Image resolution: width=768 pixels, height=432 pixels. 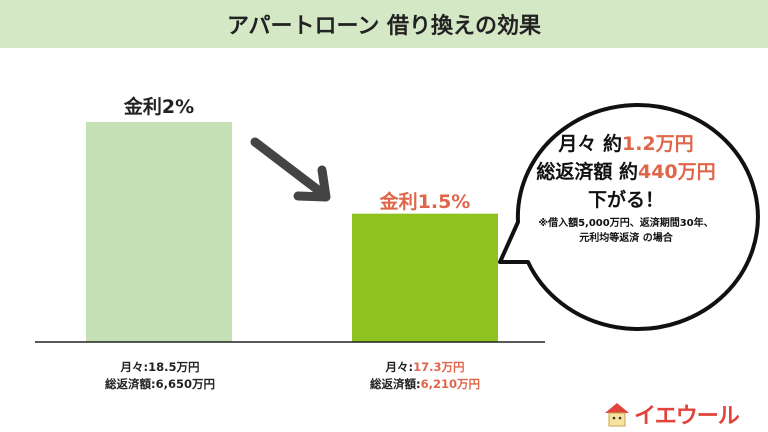 What do you see at coordinates (590, 144) in the screenshot?
I see `monthly-saving-label: 月々 約` at bounding box center [590, 144].